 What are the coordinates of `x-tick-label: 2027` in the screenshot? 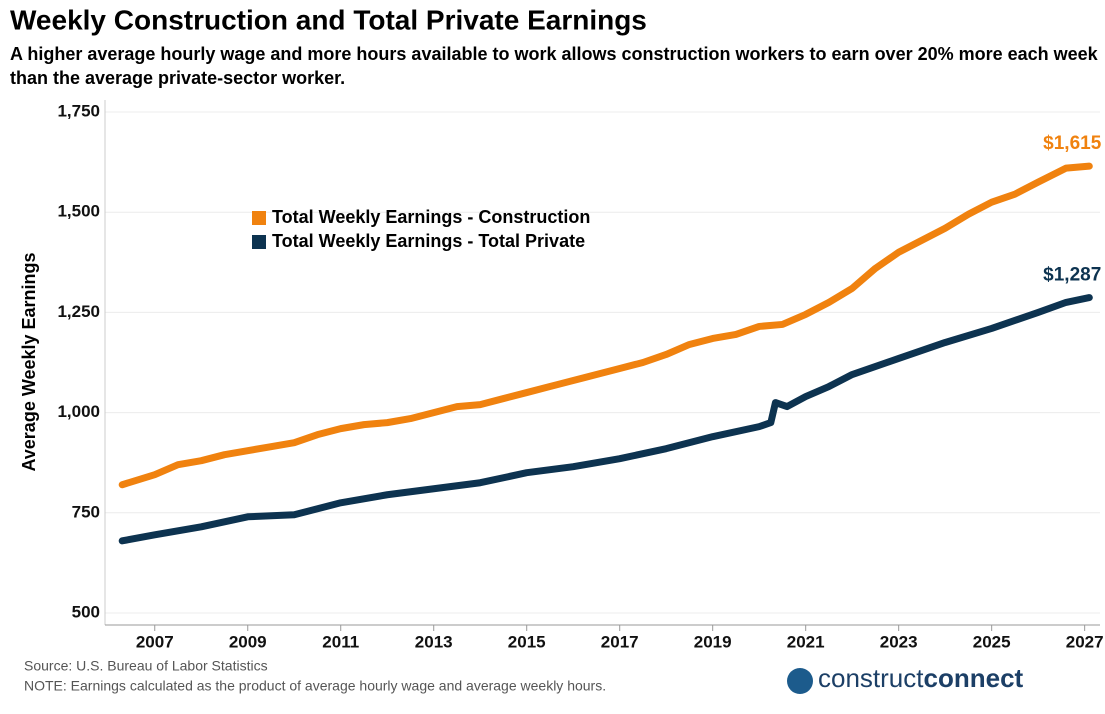 It's located at (1085, 641).